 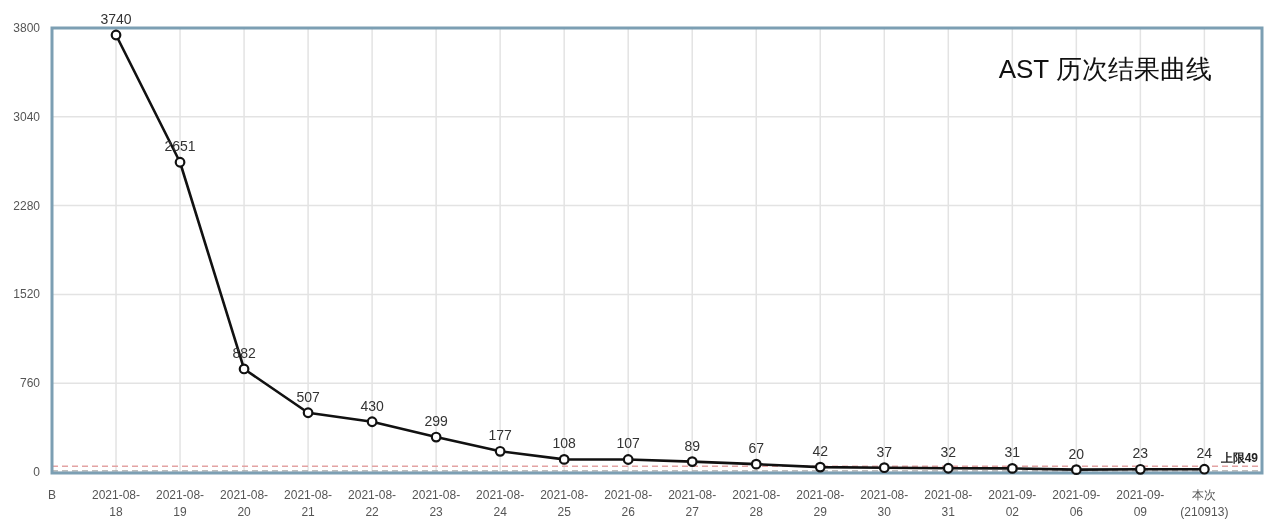 I want to click on data-label: 430, so click(x=372, y=405).